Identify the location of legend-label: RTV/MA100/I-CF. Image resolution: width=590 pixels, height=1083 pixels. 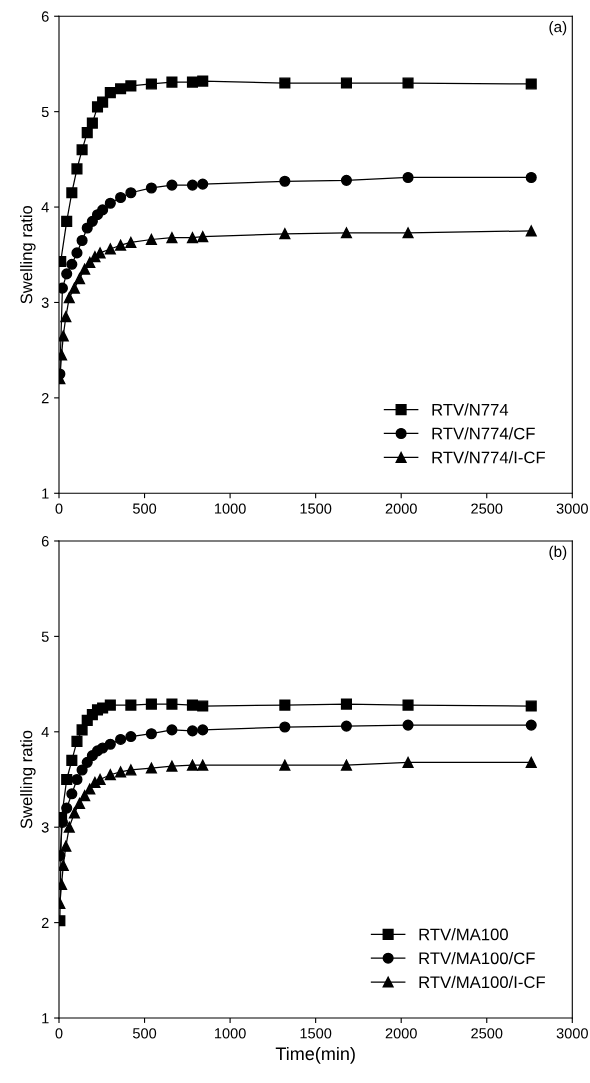
(482, 982).